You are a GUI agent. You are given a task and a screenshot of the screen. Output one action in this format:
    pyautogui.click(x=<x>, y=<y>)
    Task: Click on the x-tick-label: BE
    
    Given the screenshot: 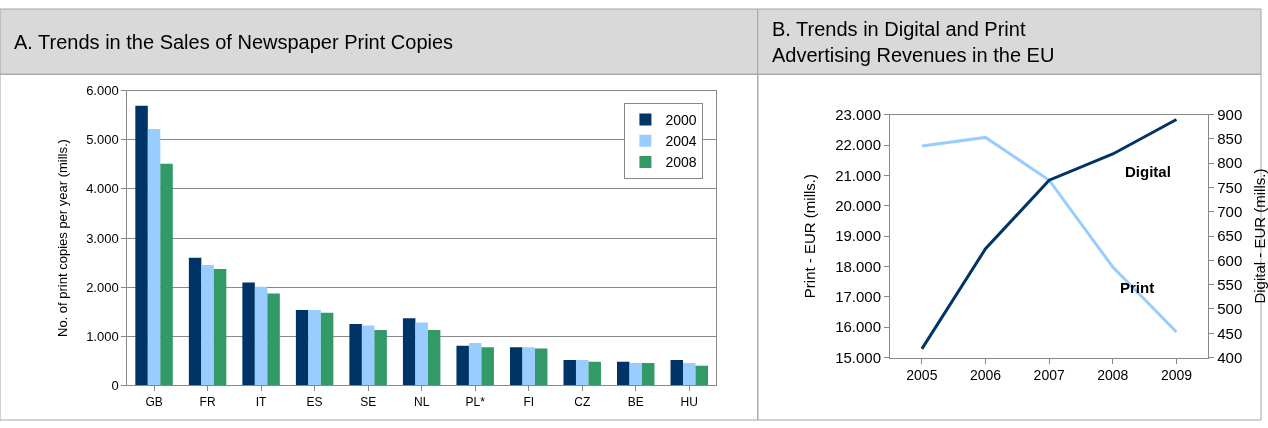 What is the action you would take?
    pyautogui.click(x=635, y=401)
    